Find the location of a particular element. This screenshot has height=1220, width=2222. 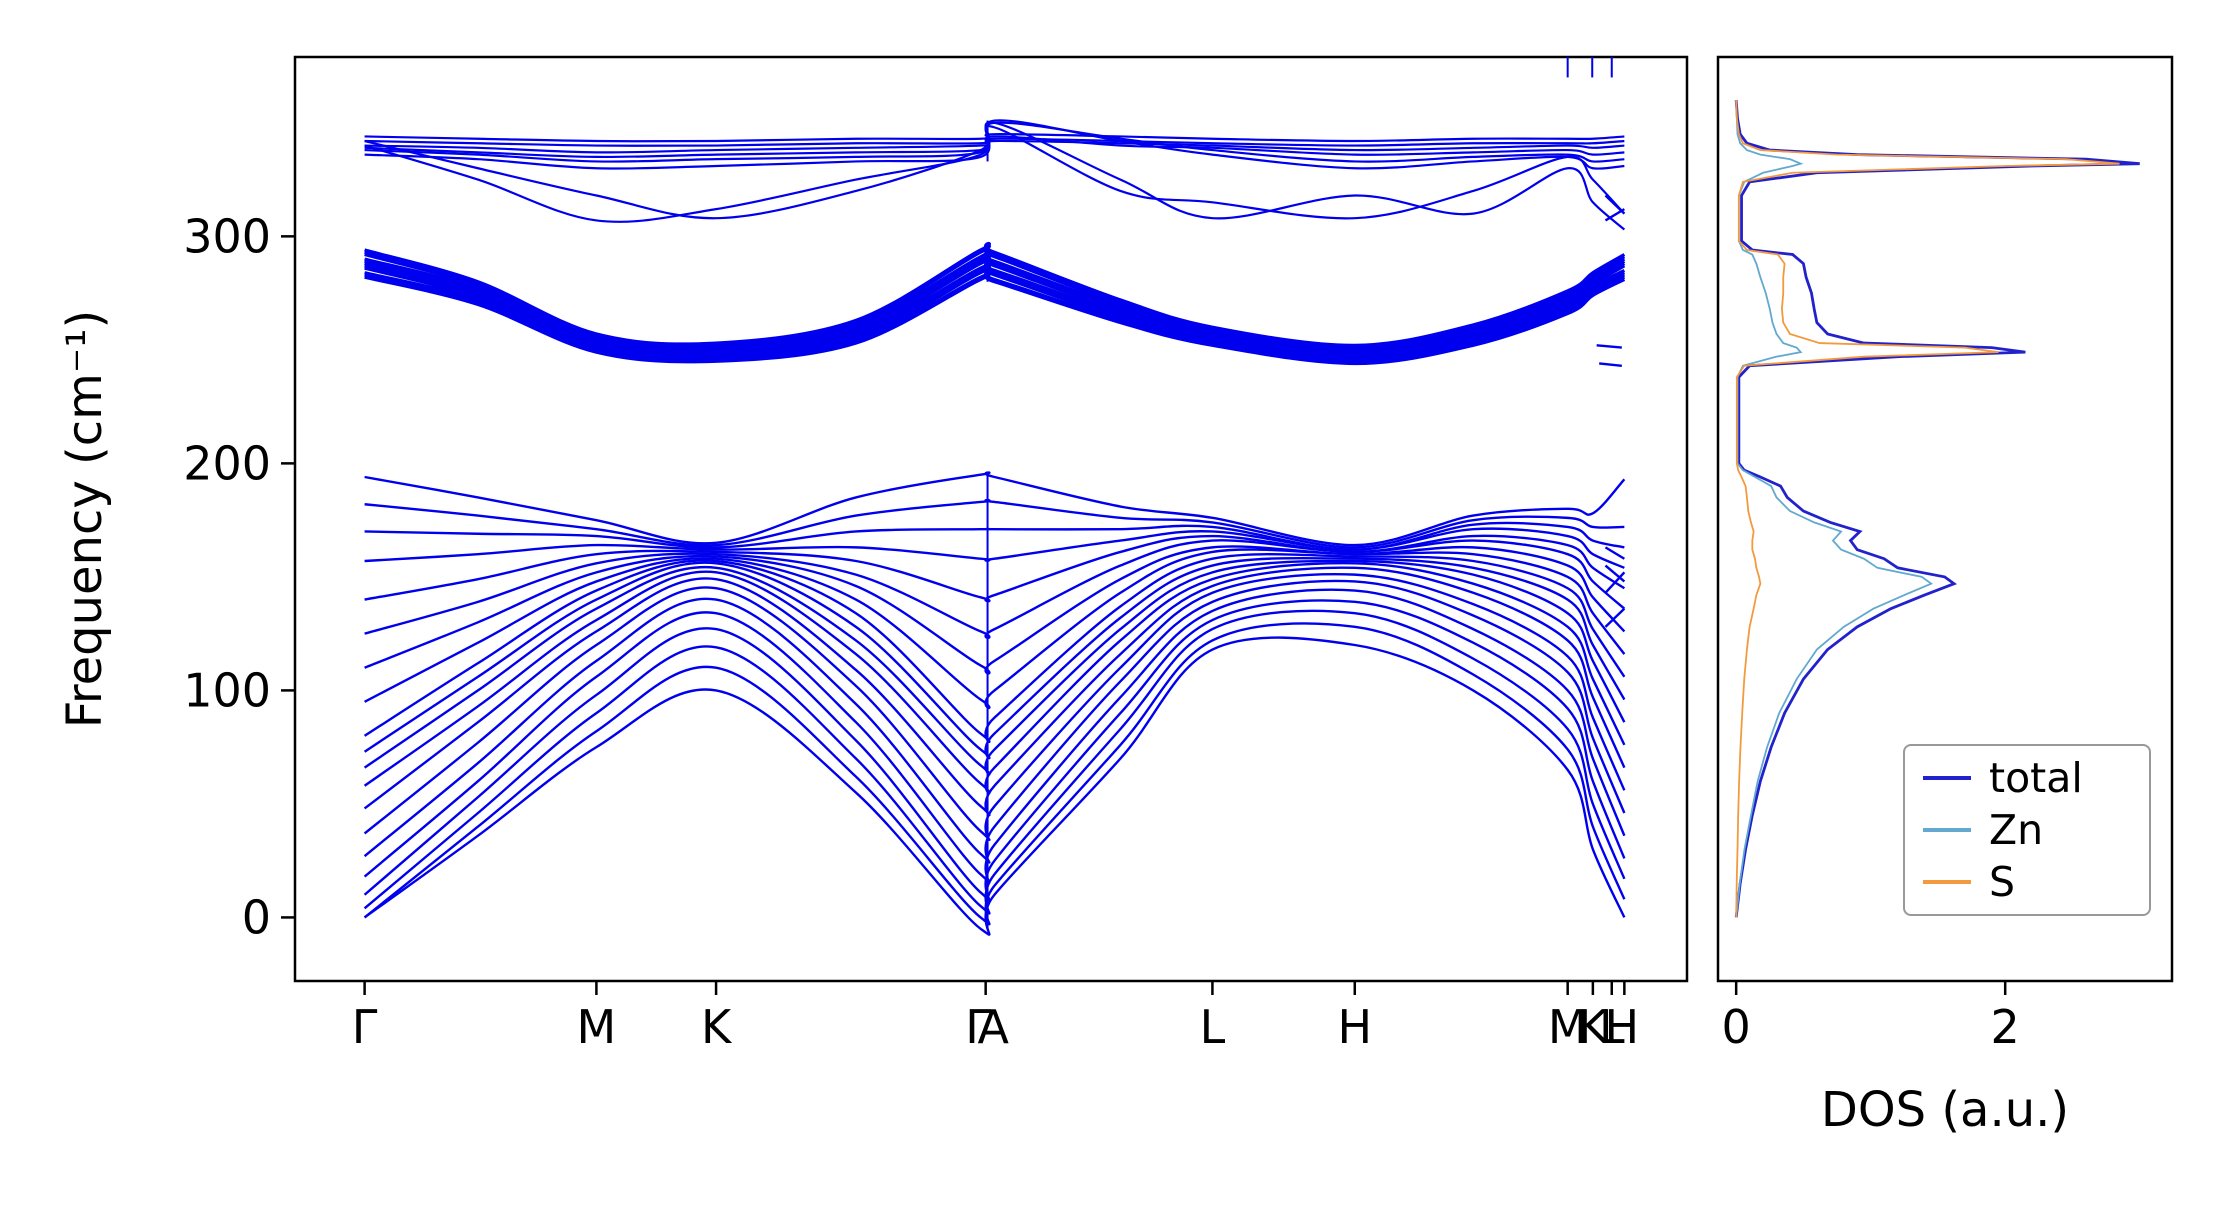

legend-label-zn: Zn is located at coordinates (2016, 829).